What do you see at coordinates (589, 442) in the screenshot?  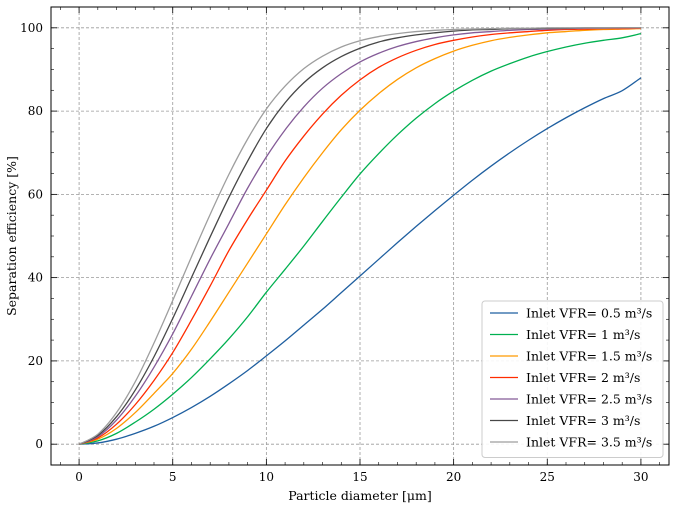 I see `legend-label-7: Inlet VFR= 3.5 m³/s` at bounding box center [589, 442].